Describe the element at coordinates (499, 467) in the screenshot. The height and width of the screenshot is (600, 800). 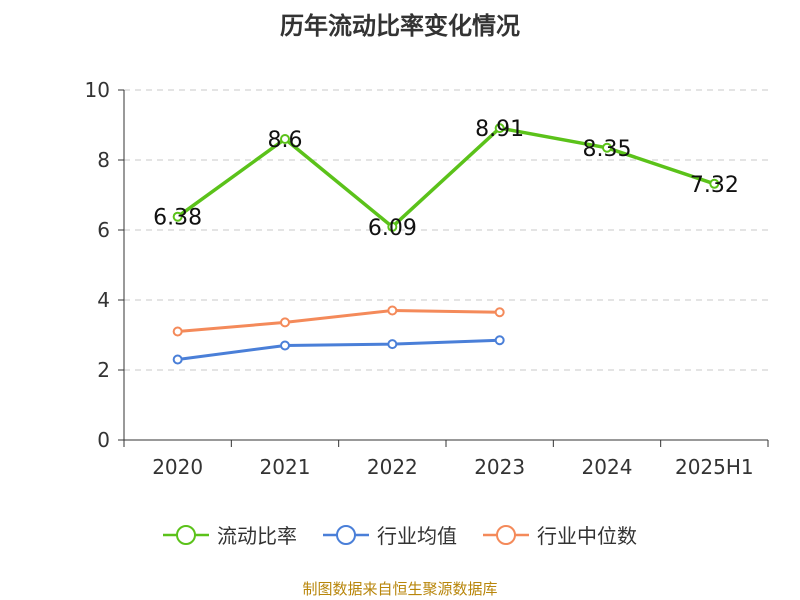
I see `x-tick-label: 2023` at that location.